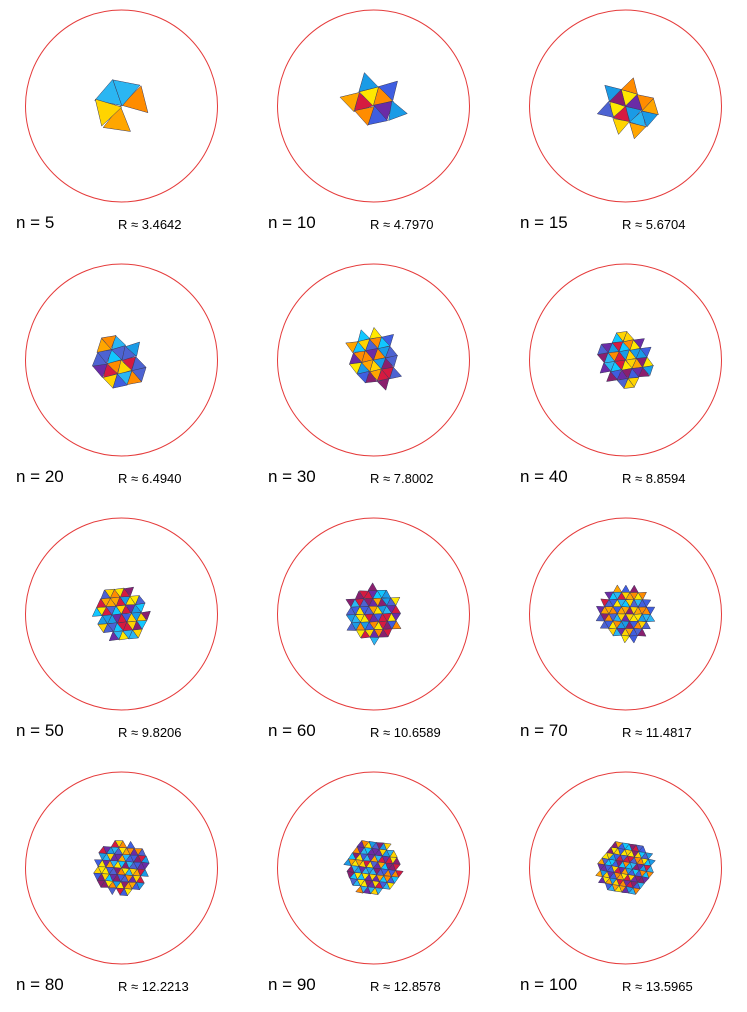  I want to click on r-label: R ≈ 9.8206, so click(150, 732).